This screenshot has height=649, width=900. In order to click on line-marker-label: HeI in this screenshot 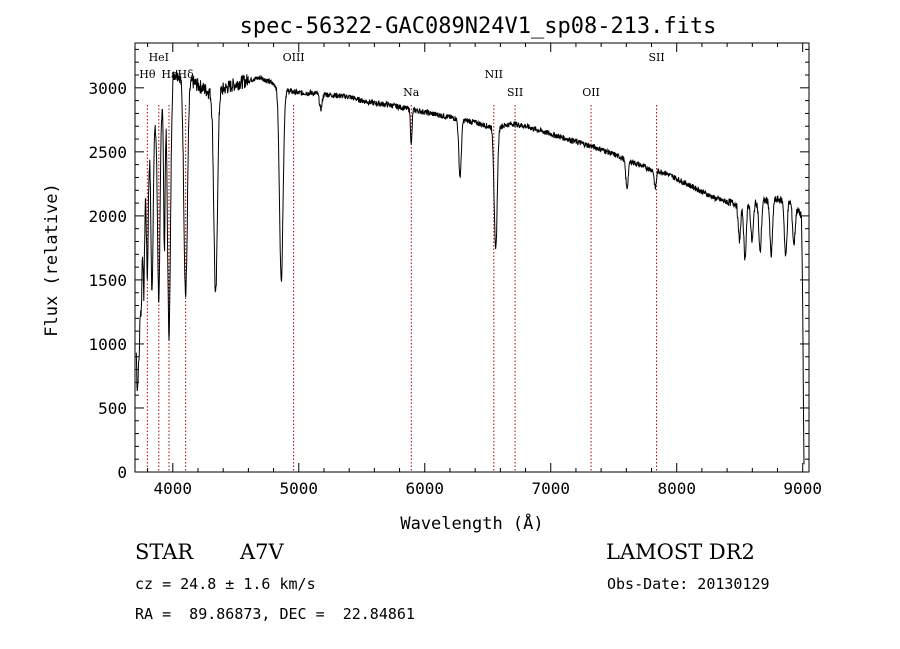, I will do `click(159, 57)`.